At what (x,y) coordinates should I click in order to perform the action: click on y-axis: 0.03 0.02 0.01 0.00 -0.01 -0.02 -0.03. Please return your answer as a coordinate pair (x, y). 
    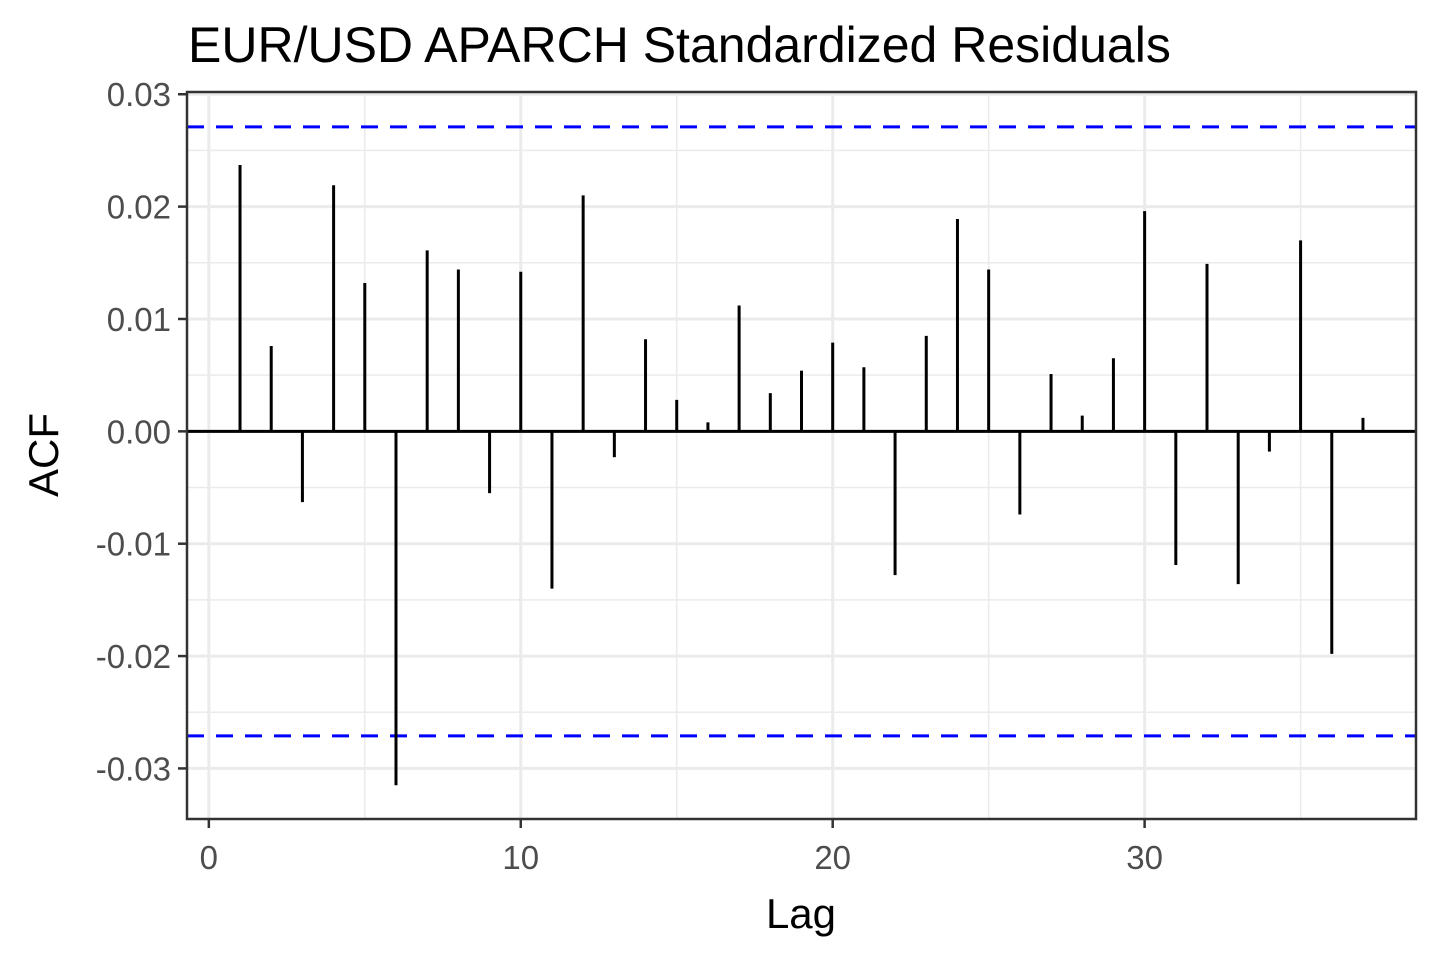
    Looking at the image, I should click on (141, 431).